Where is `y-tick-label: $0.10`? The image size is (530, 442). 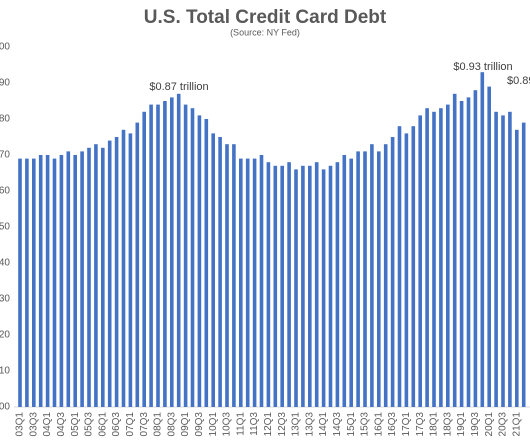 y-tick-label: $0.10 is located at coordinates (5, 371).